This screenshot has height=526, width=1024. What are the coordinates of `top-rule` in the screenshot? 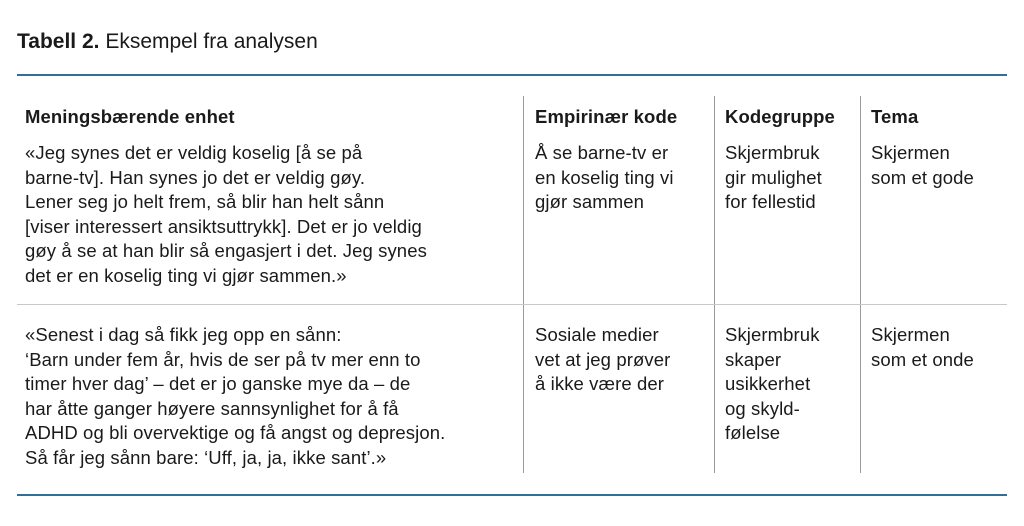 It's located at (512, 75).